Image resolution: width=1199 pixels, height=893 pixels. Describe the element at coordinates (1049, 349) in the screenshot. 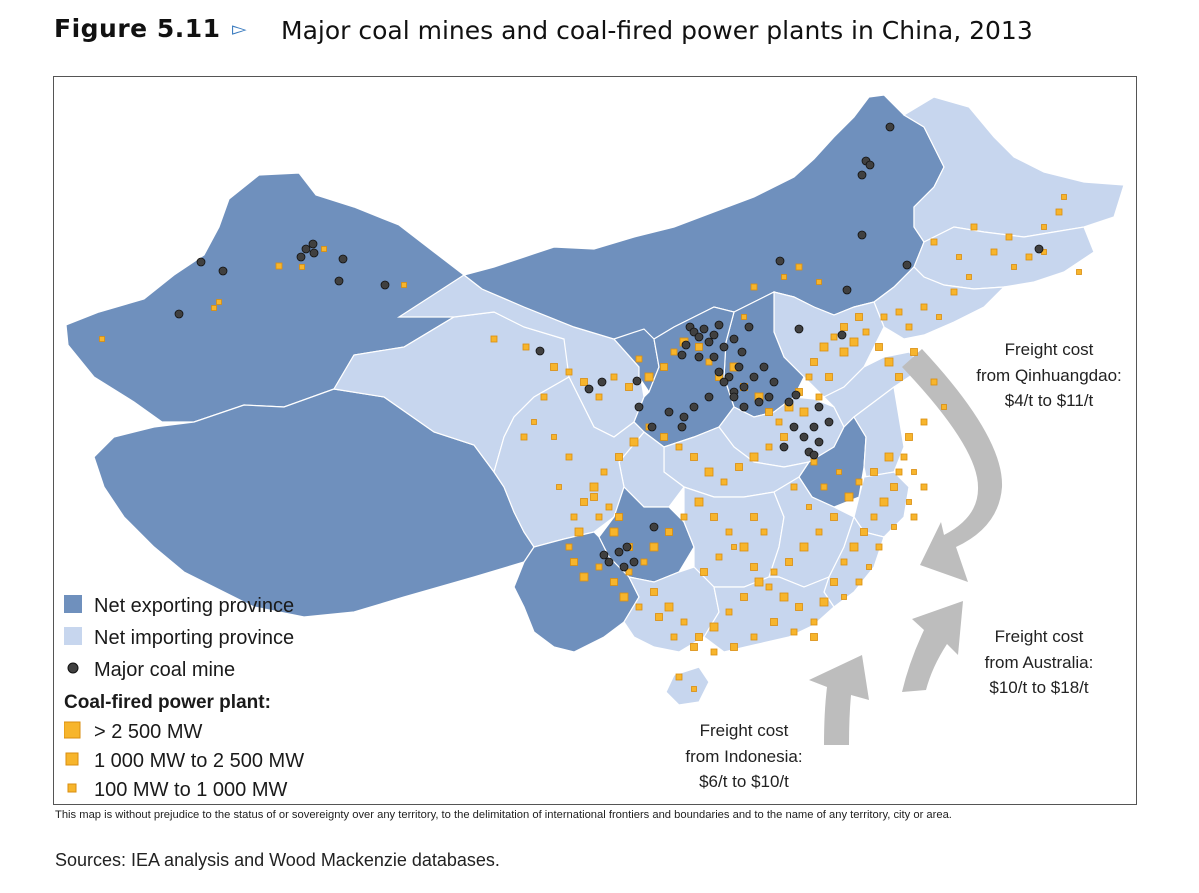

I see `freight-qinhuangdao-line1: Freight cost` at that location.